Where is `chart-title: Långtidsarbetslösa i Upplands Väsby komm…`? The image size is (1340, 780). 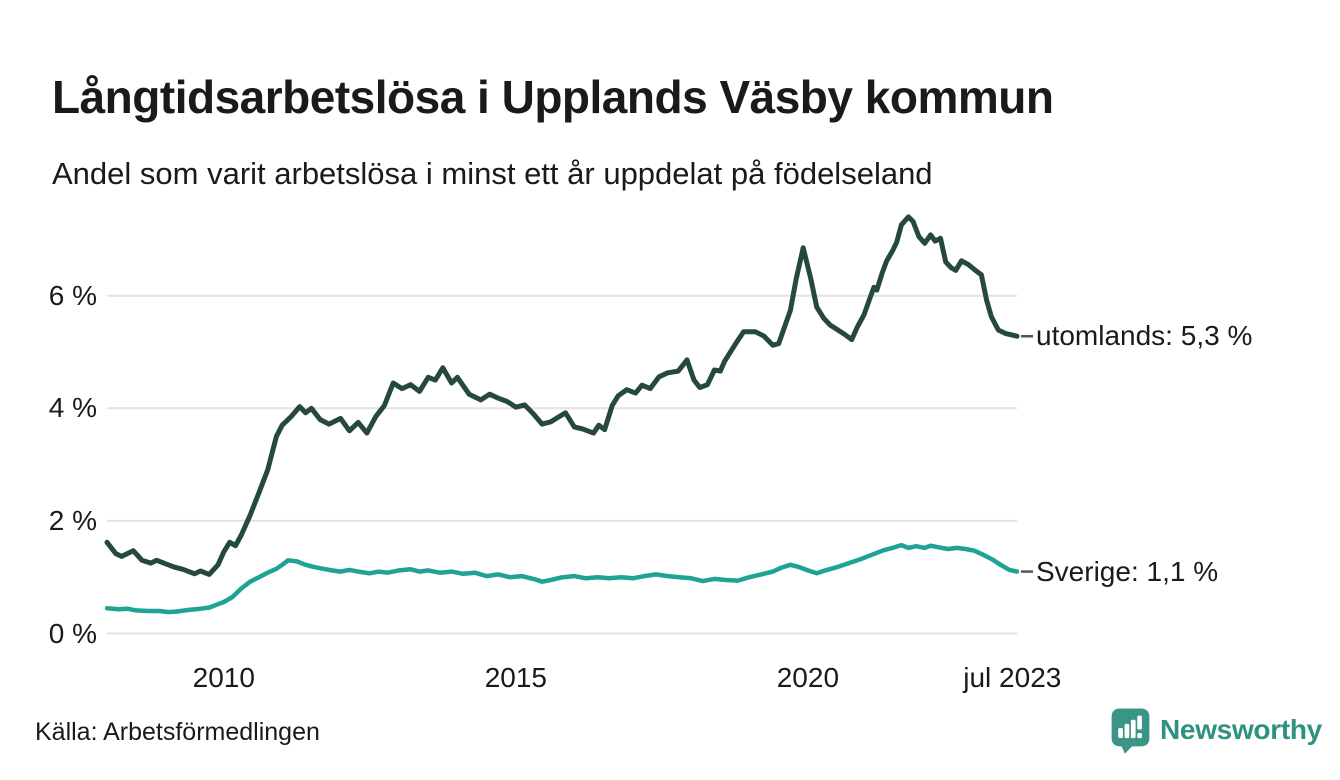 chart-title: Långtidsarbetslösa i Upplands Väsby komm… is located at coordinates (553, 96).